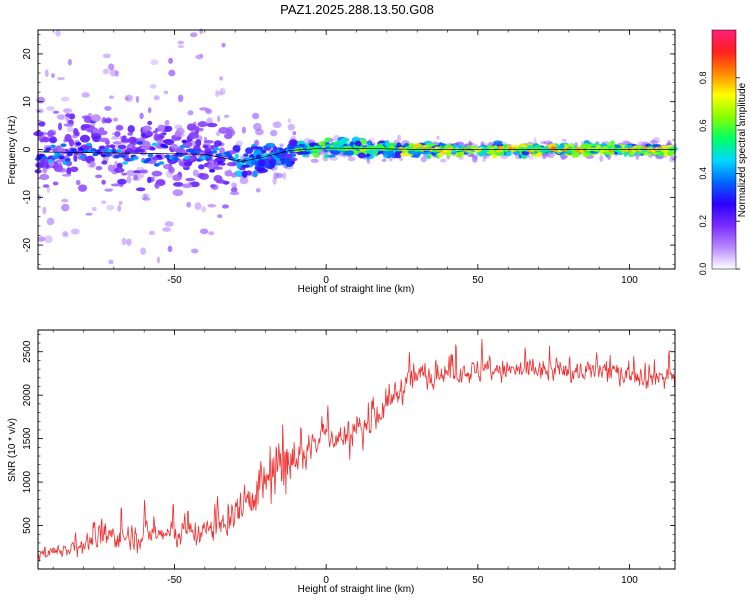  Describe the element at coordinates (356, 154) in the screenshot. I see `trace-line` at that location.